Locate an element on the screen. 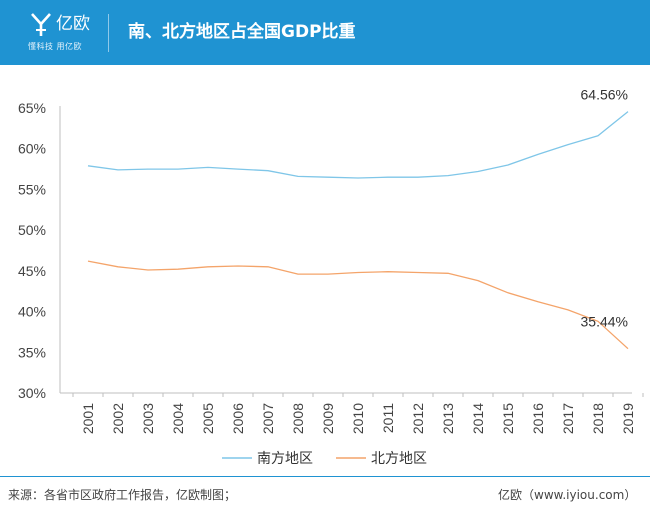  x-tick-label: 2005 is located at coordinates (208, 418).